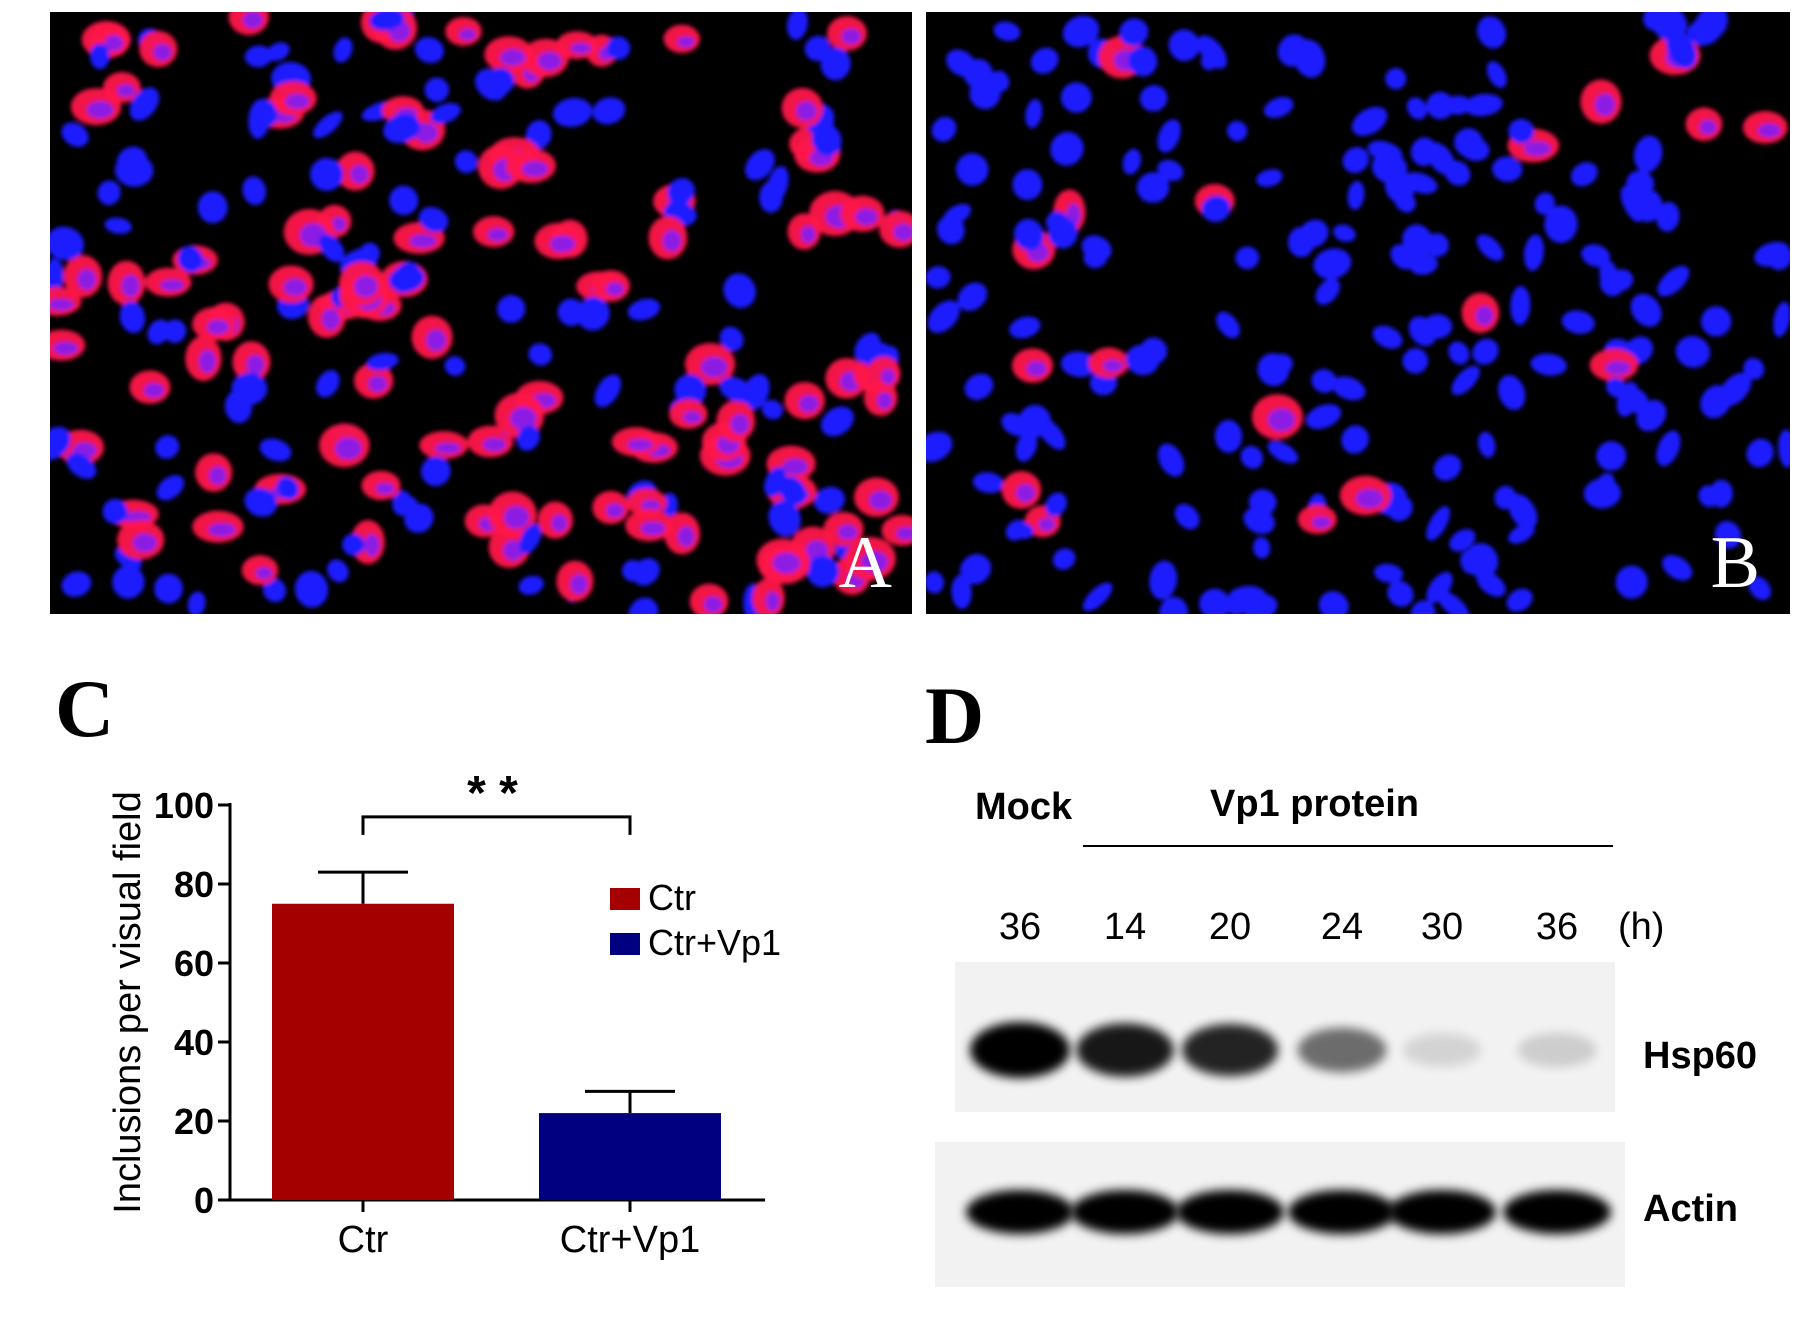  What do you see at coordinates (85, 708) in the screenshot?
I see `panel-label-c: C` at bounding box center [85, 708].